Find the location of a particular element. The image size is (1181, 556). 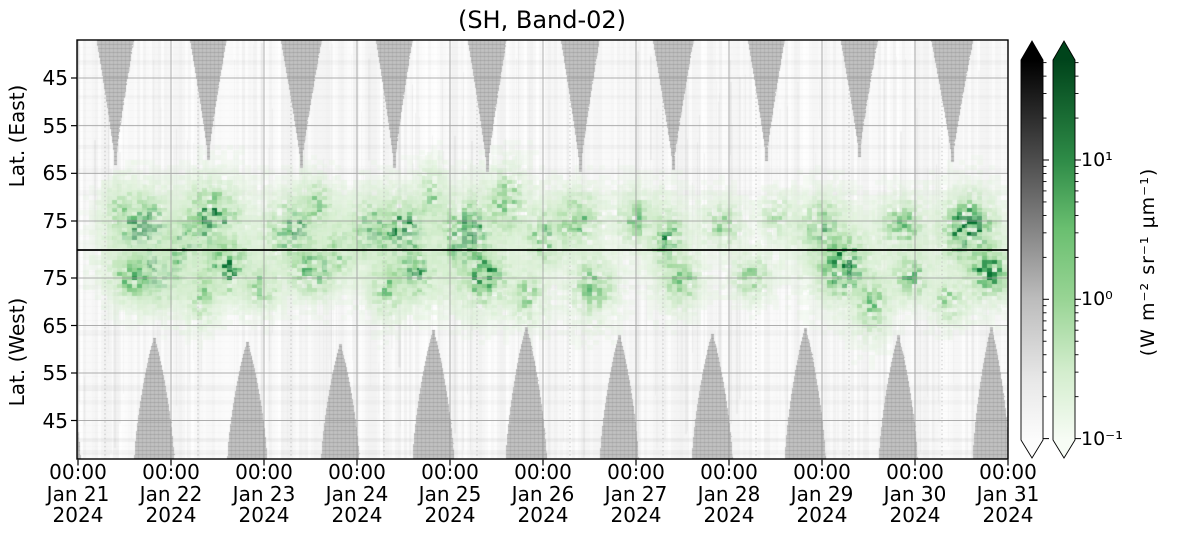

x-tick-date: Jan 28 is located at coordinates (729, 493).